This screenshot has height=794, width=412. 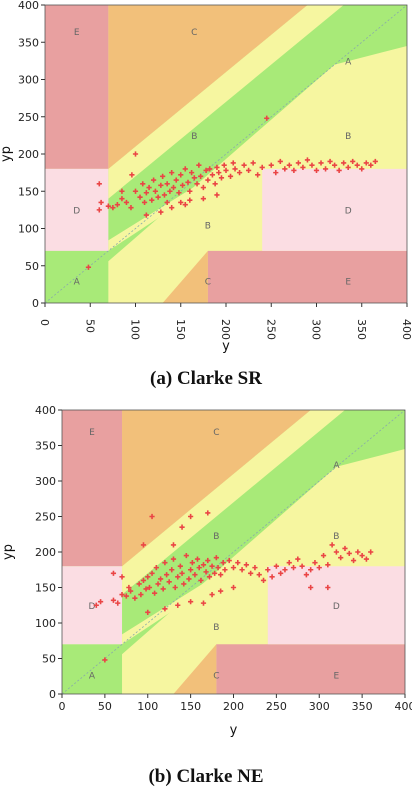 What do you see at coordinates (45, 623) in the screenshot?
I see `y-tick-label: 100` at bounding box center [45, 623].